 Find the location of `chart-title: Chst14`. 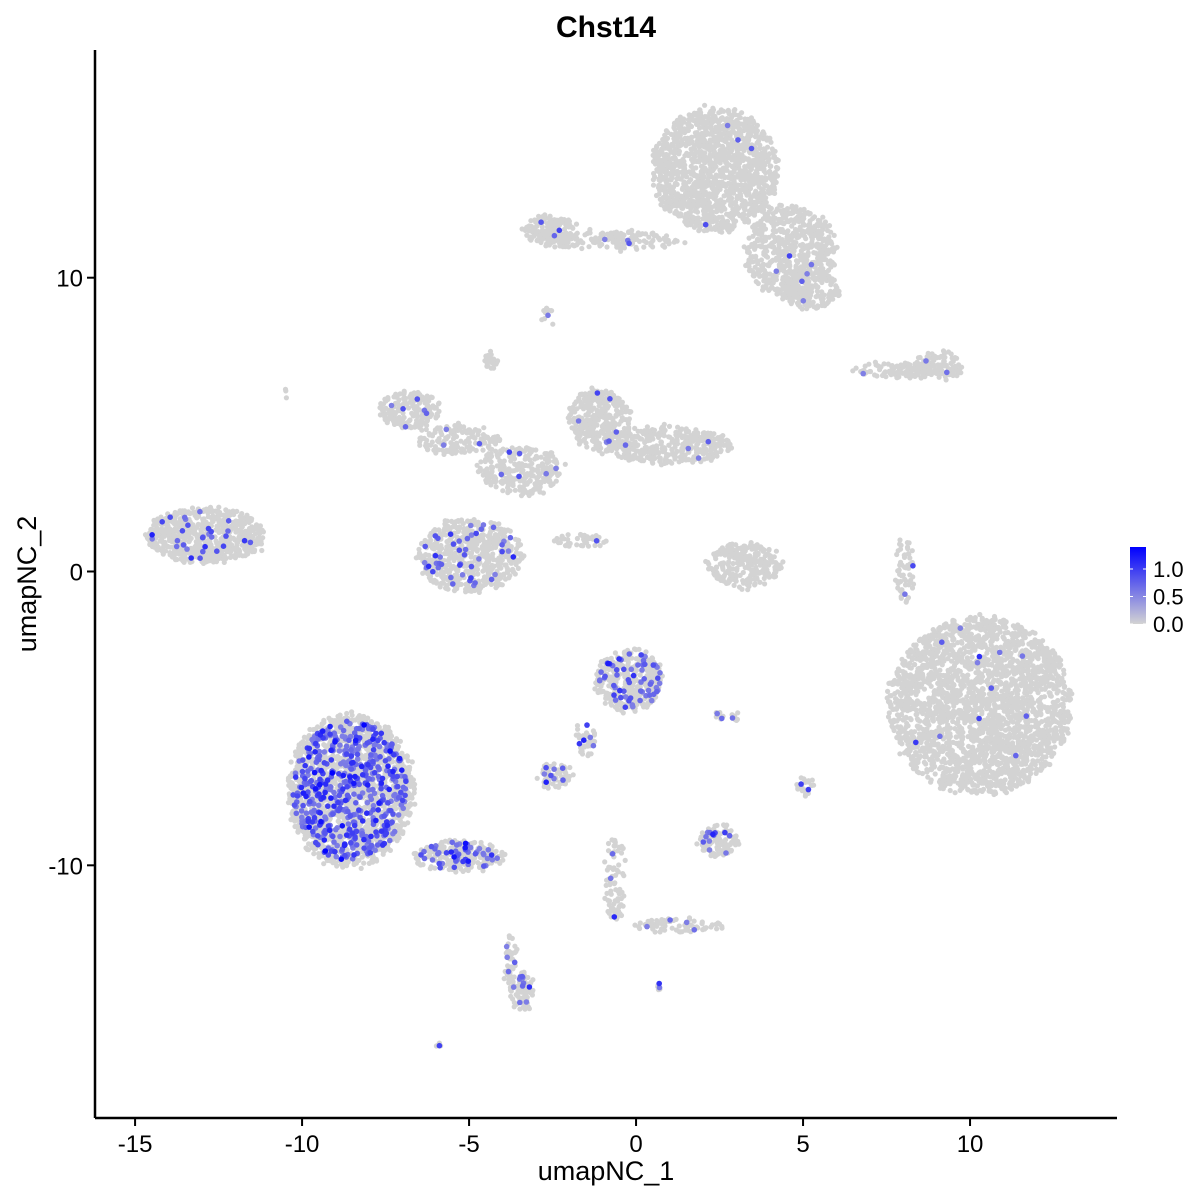

chart-title: Chst14 is located at coordinates (606, 27).